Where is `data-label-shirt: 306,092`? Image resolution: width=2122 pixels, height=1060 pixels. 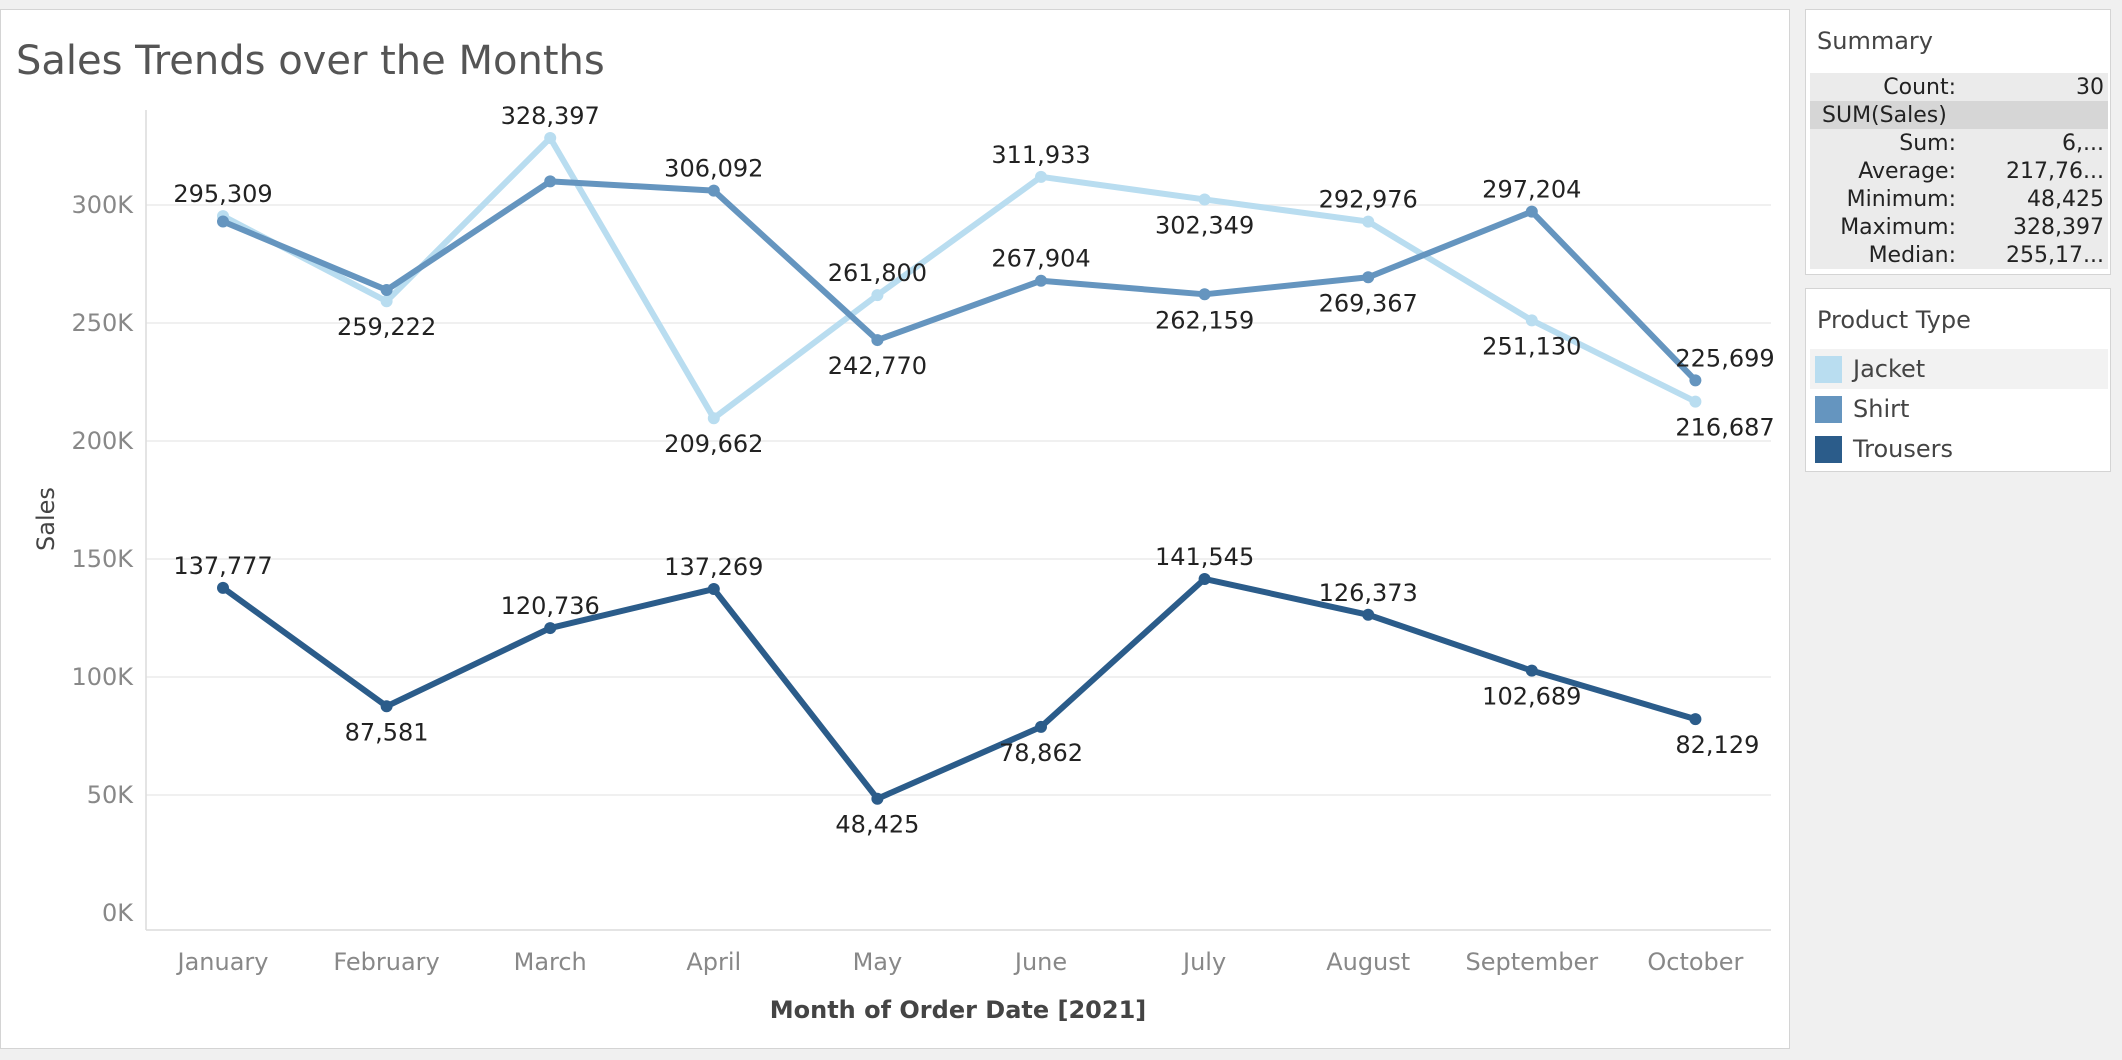 data-label-shirt: 306,092 is located at coordinates (713, 169).